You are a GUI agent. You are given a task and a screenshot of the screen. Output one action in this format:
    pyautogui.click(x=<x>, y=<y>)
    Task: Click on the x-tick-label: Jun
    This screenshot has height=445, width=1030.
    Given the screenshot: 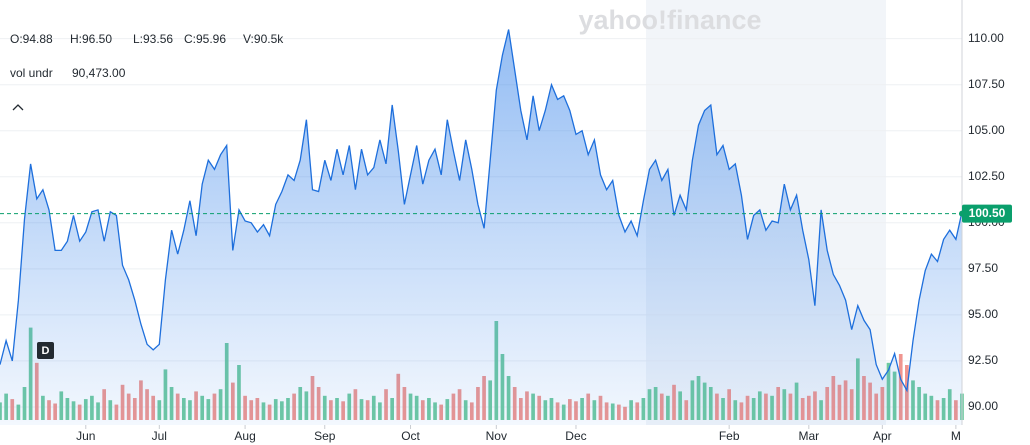 What is the action you would take?
    pyautogui.click(x=85, y=436)
    